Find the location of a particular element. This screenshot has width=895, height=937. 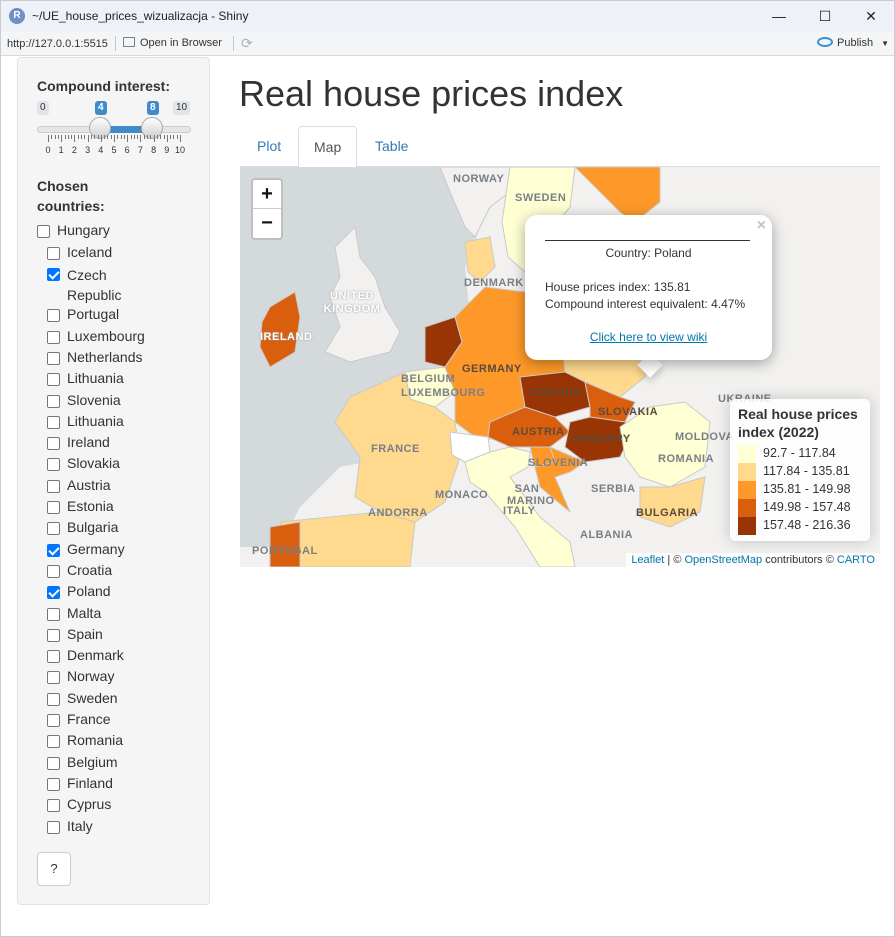

checkbox-label: Croatia is located at coordinates (90, 569).